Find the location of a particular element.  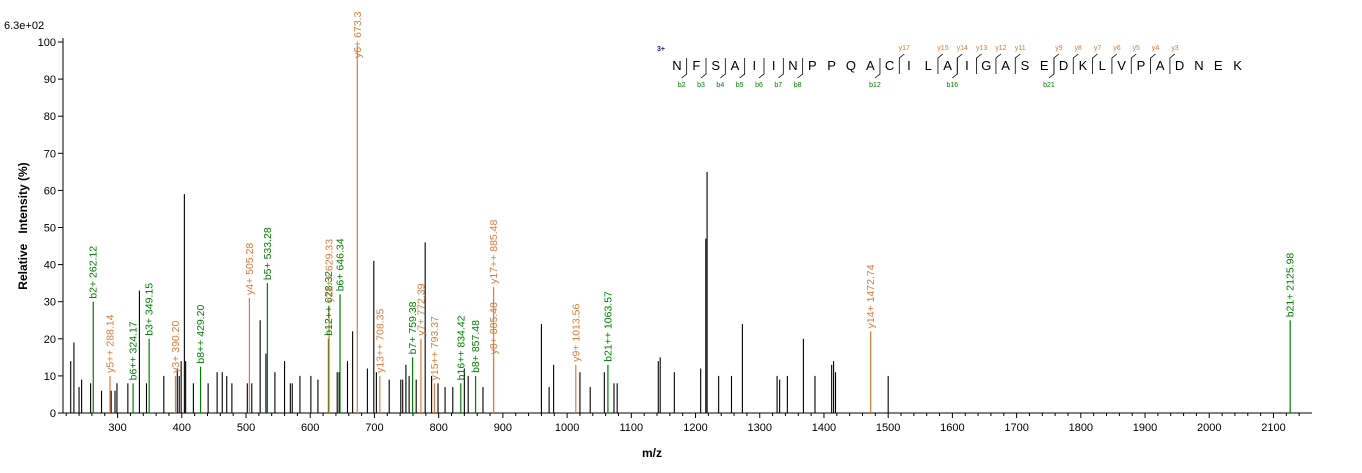

y-ion-label: y15 is located at coordinates (942, 48).